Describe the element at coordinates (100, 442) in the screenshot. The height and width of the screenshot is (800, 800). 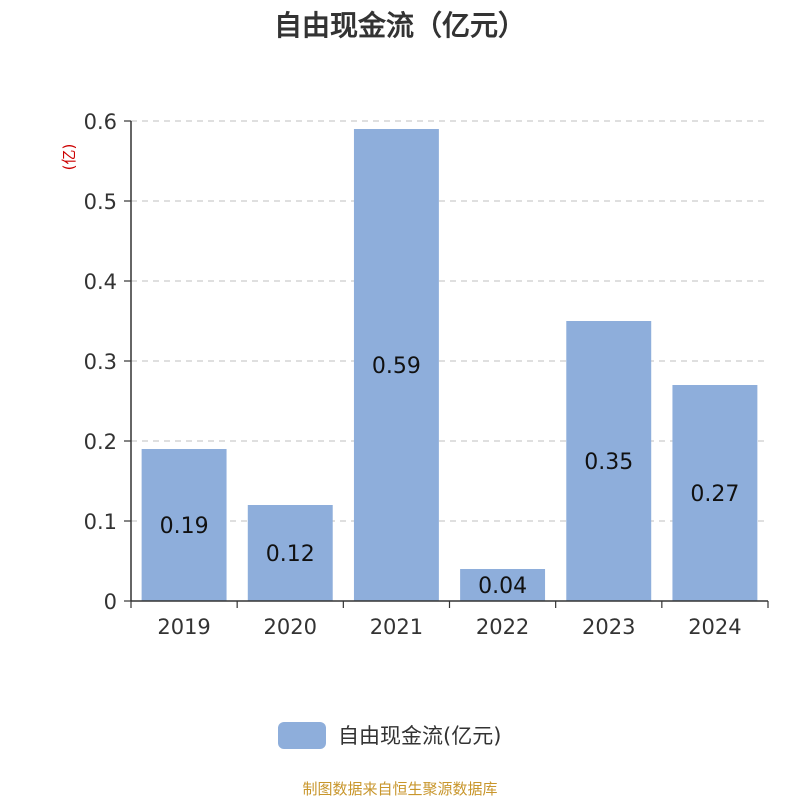
I see `y-tick-label: 0.2` at that location.